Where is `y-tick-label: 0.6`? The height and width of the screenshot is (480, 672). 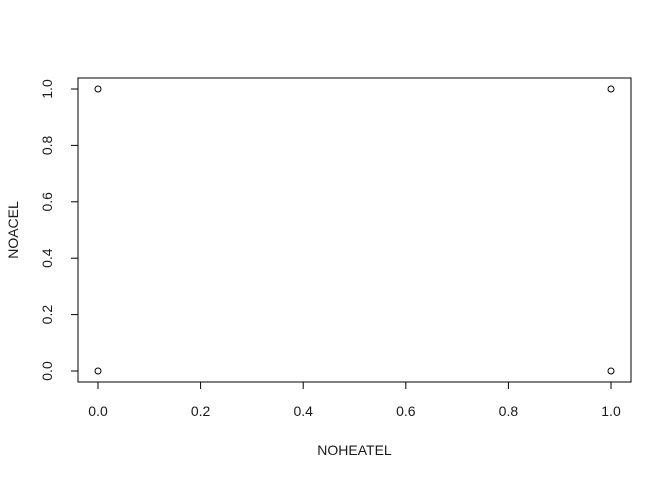 y-tick-label: 0.6 is located at coordinates (47, 202).